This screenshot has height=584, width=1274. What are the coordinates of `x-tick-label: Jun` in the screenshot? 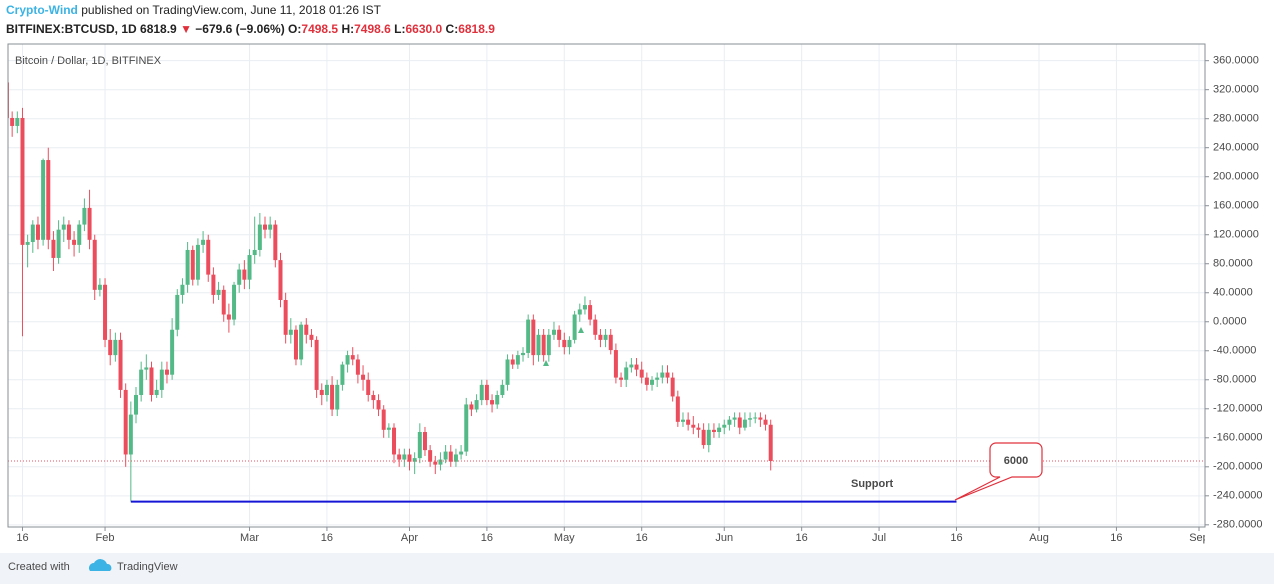 It's located at (724, 538).